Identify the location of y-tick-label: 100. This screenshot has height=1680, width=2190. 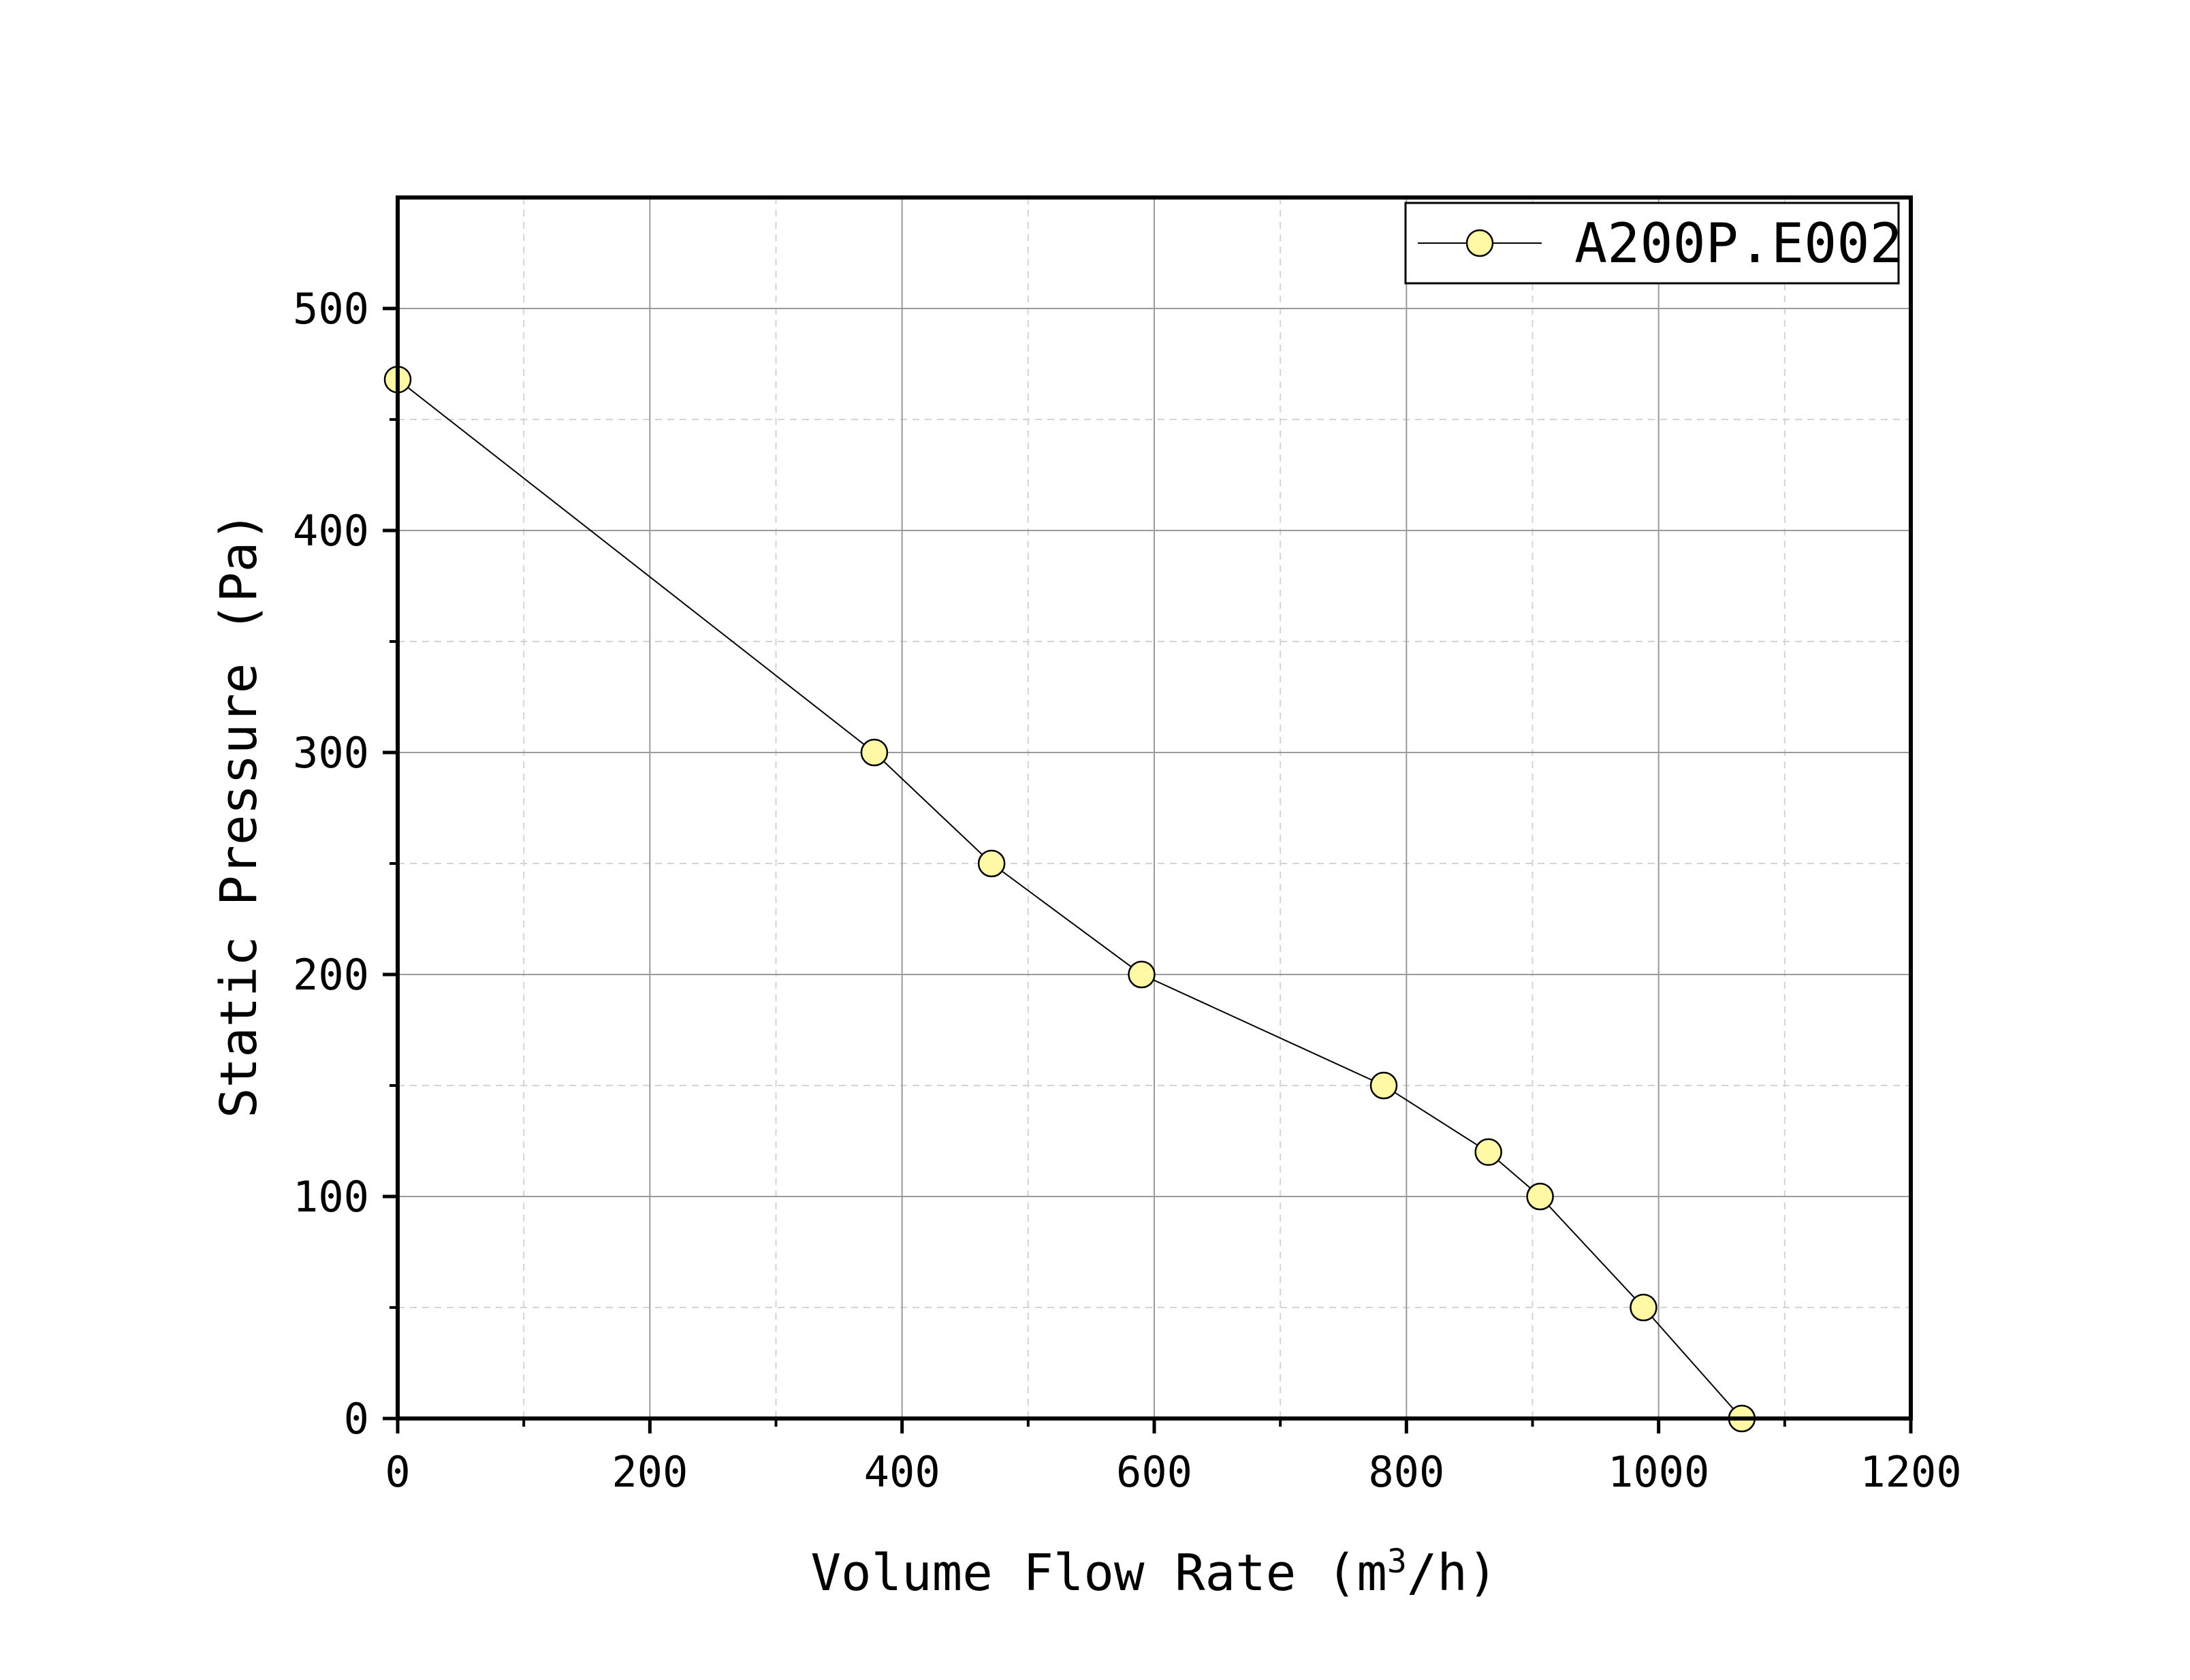
(331, 1197).